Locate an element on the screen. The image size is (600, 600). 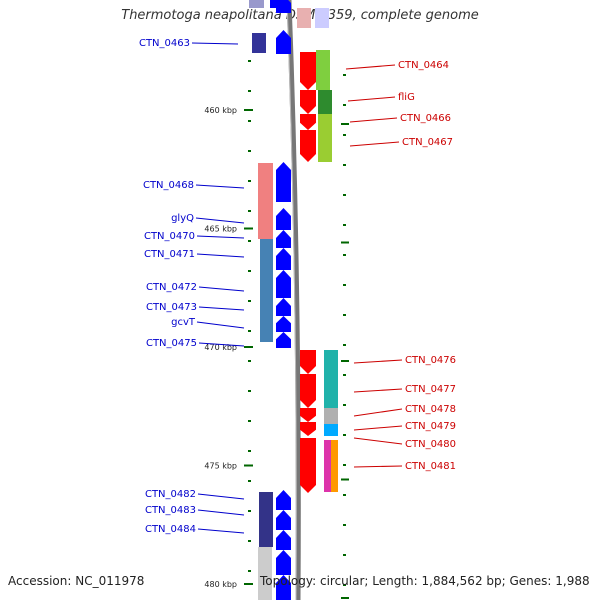
kbp-label: 460 kbp is located at coordinates (220, 110).